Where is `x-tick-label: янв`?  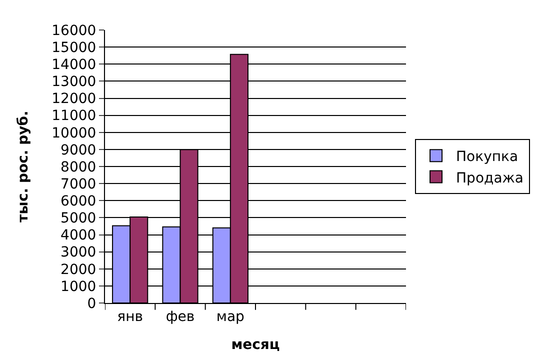
x-tick-label: янв is located at coordinates (130, 316).